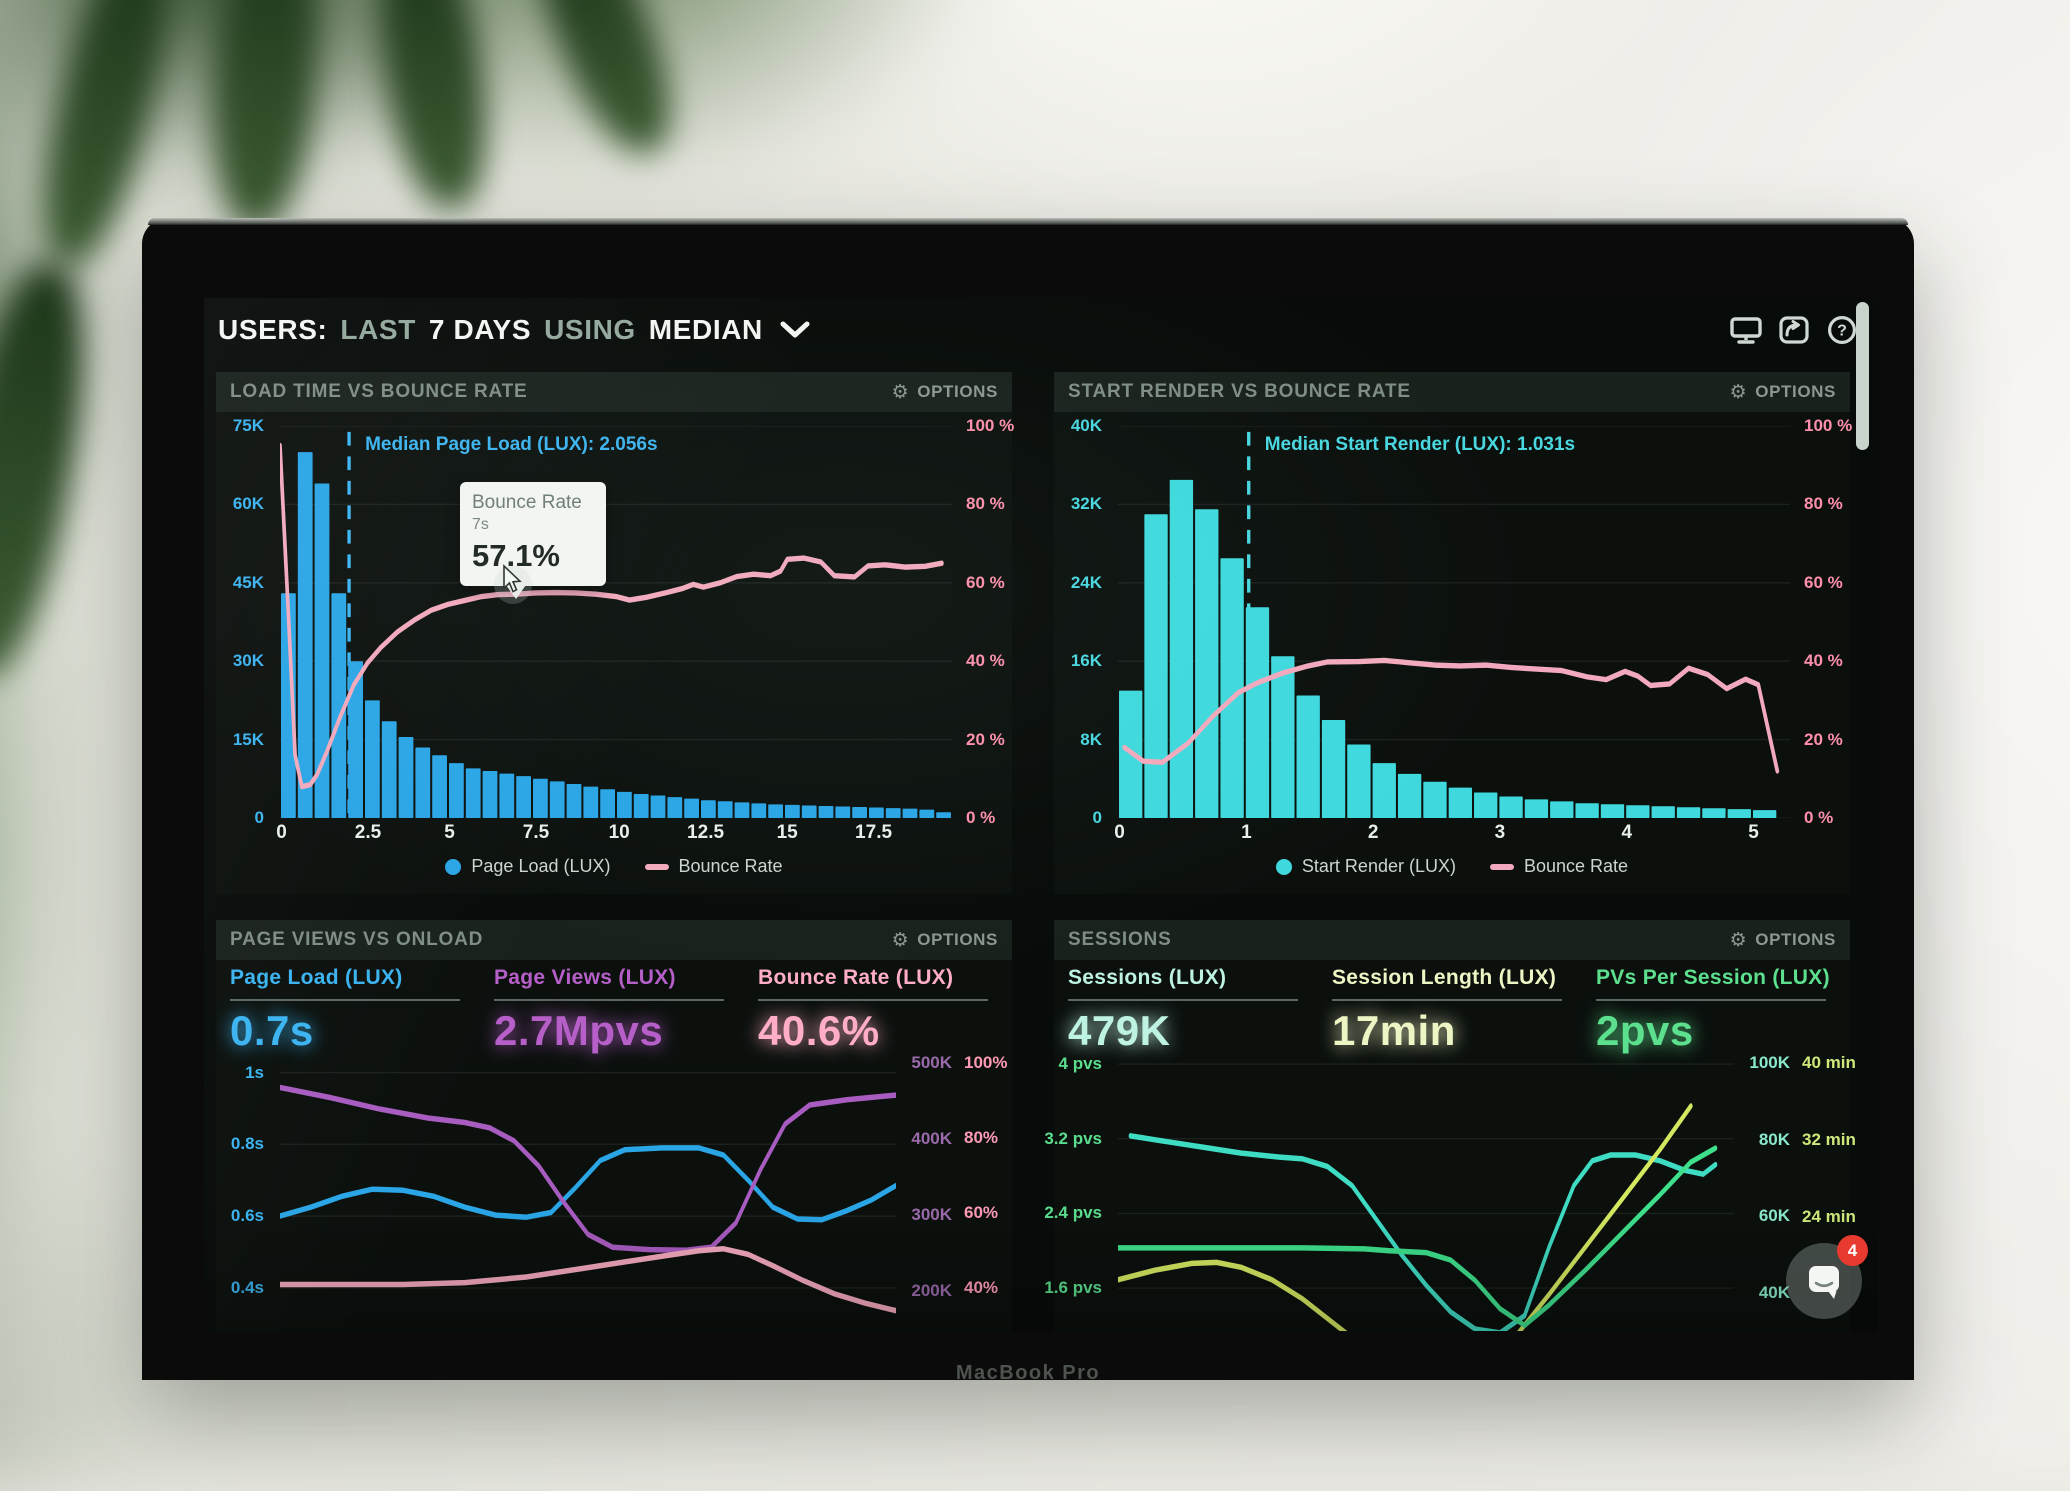 Image resolution: width=2070 pixels, height=1491 pixels. I want to click on axis-label: 15K, so click(248, 739).